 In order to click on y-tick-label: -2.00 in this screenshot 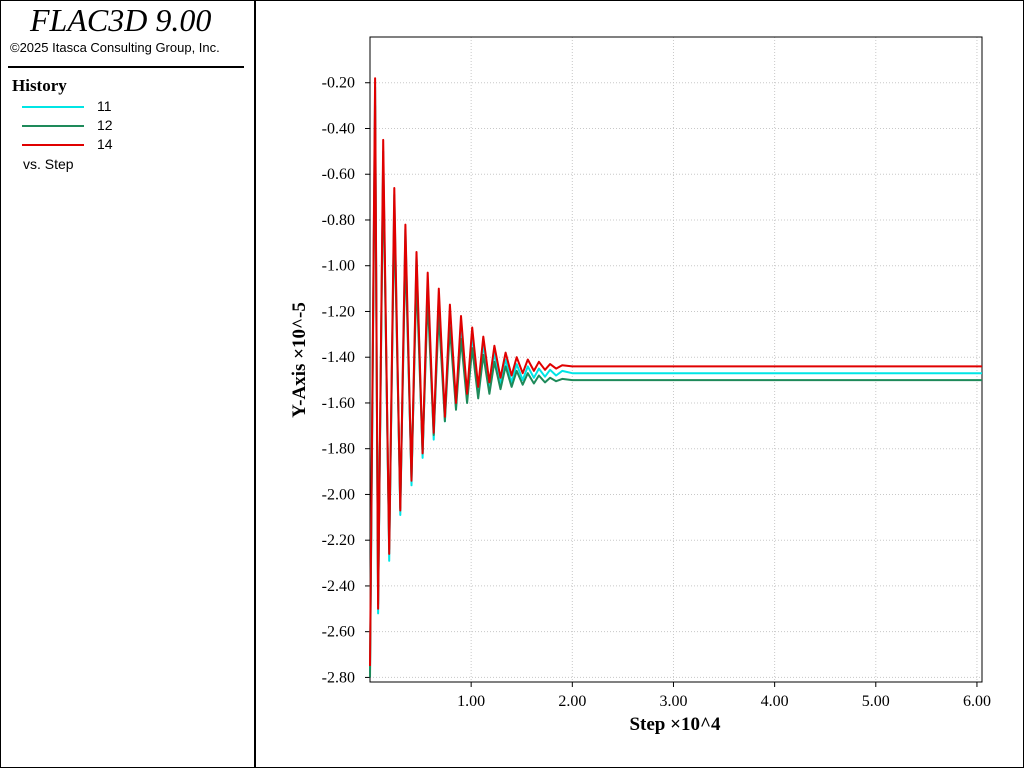, I will do `click(338, 494)`.